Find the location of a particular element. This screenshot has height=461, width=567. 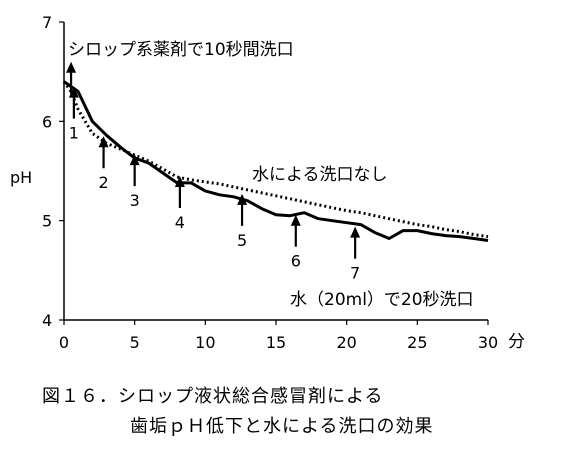

y-tick-label: 7 is located at coordinates (47, 22).